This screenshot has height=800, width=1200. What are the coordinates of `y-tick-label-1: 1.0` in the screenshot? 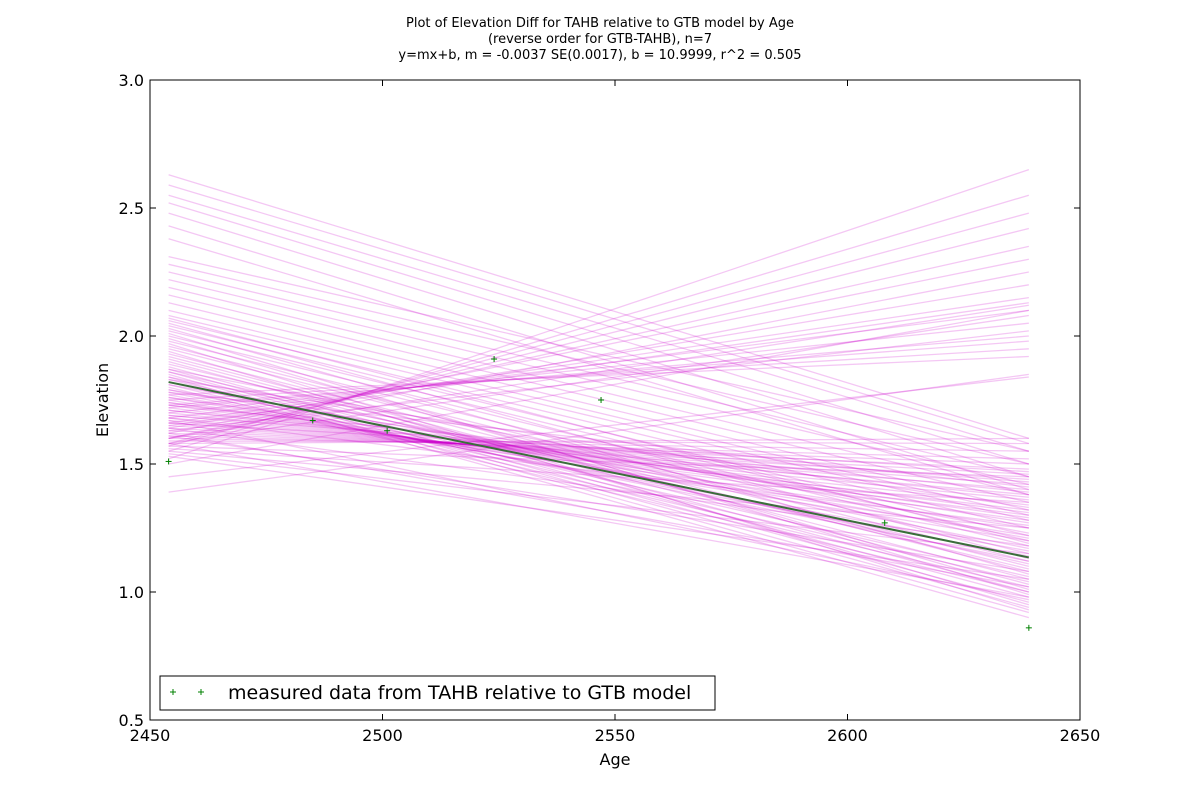 It's located at (131, 592).